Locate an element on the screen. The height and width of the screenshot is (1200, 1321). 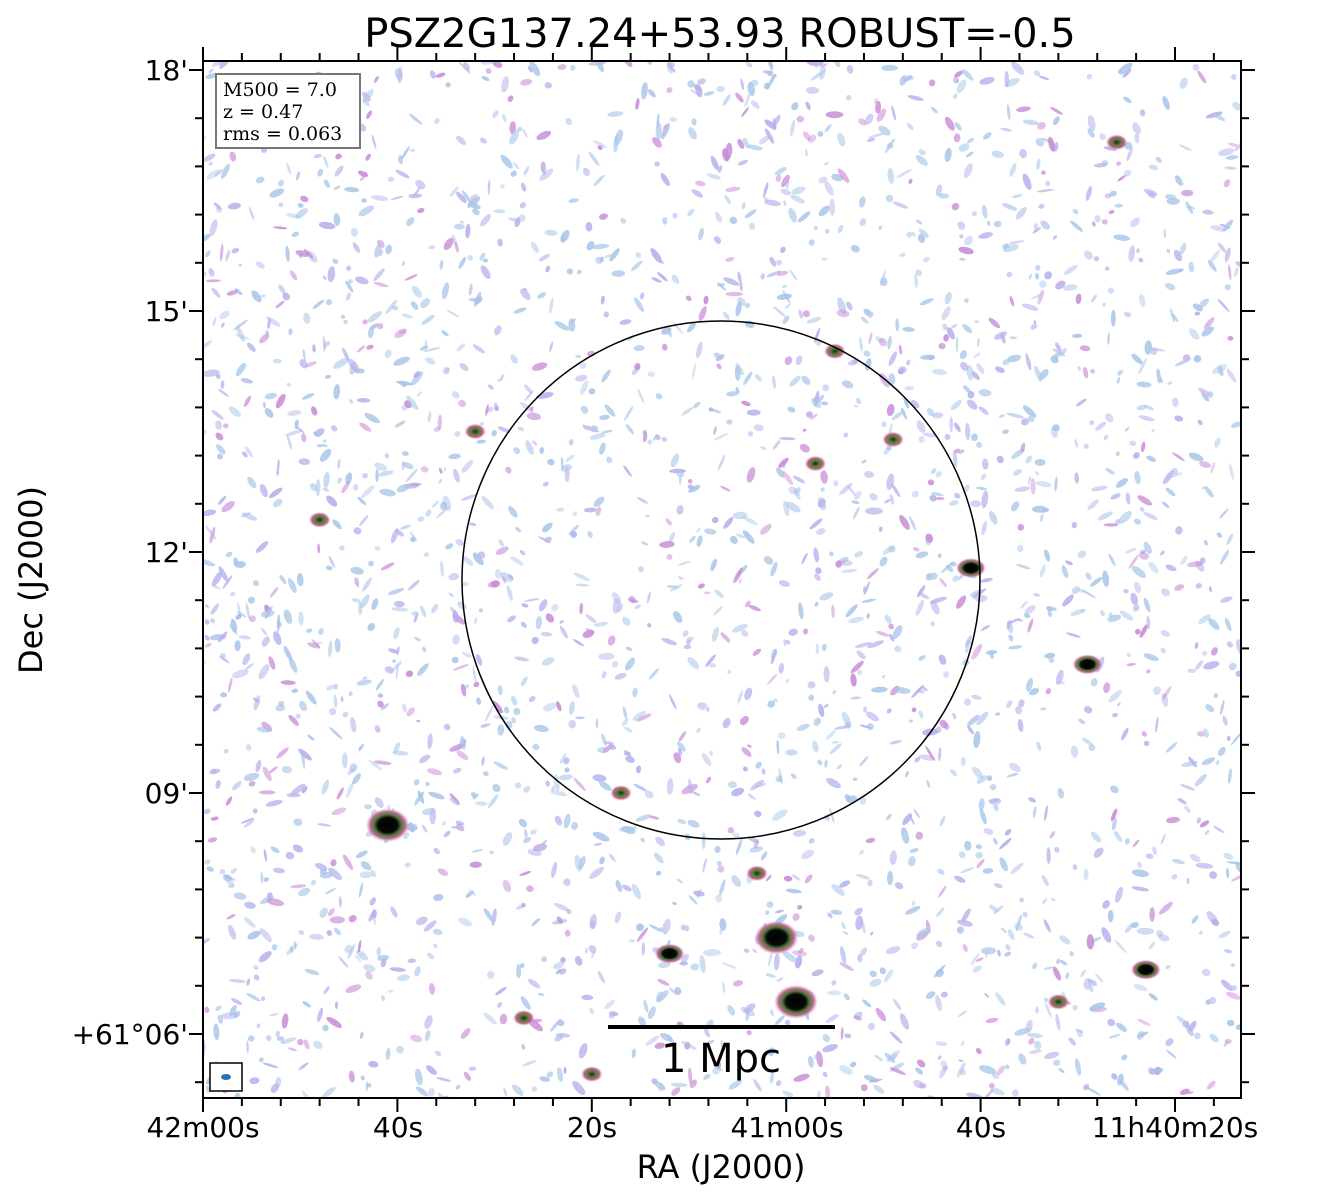
x-axis-label: RA (J2000) is located at coordinates (721, 1167).